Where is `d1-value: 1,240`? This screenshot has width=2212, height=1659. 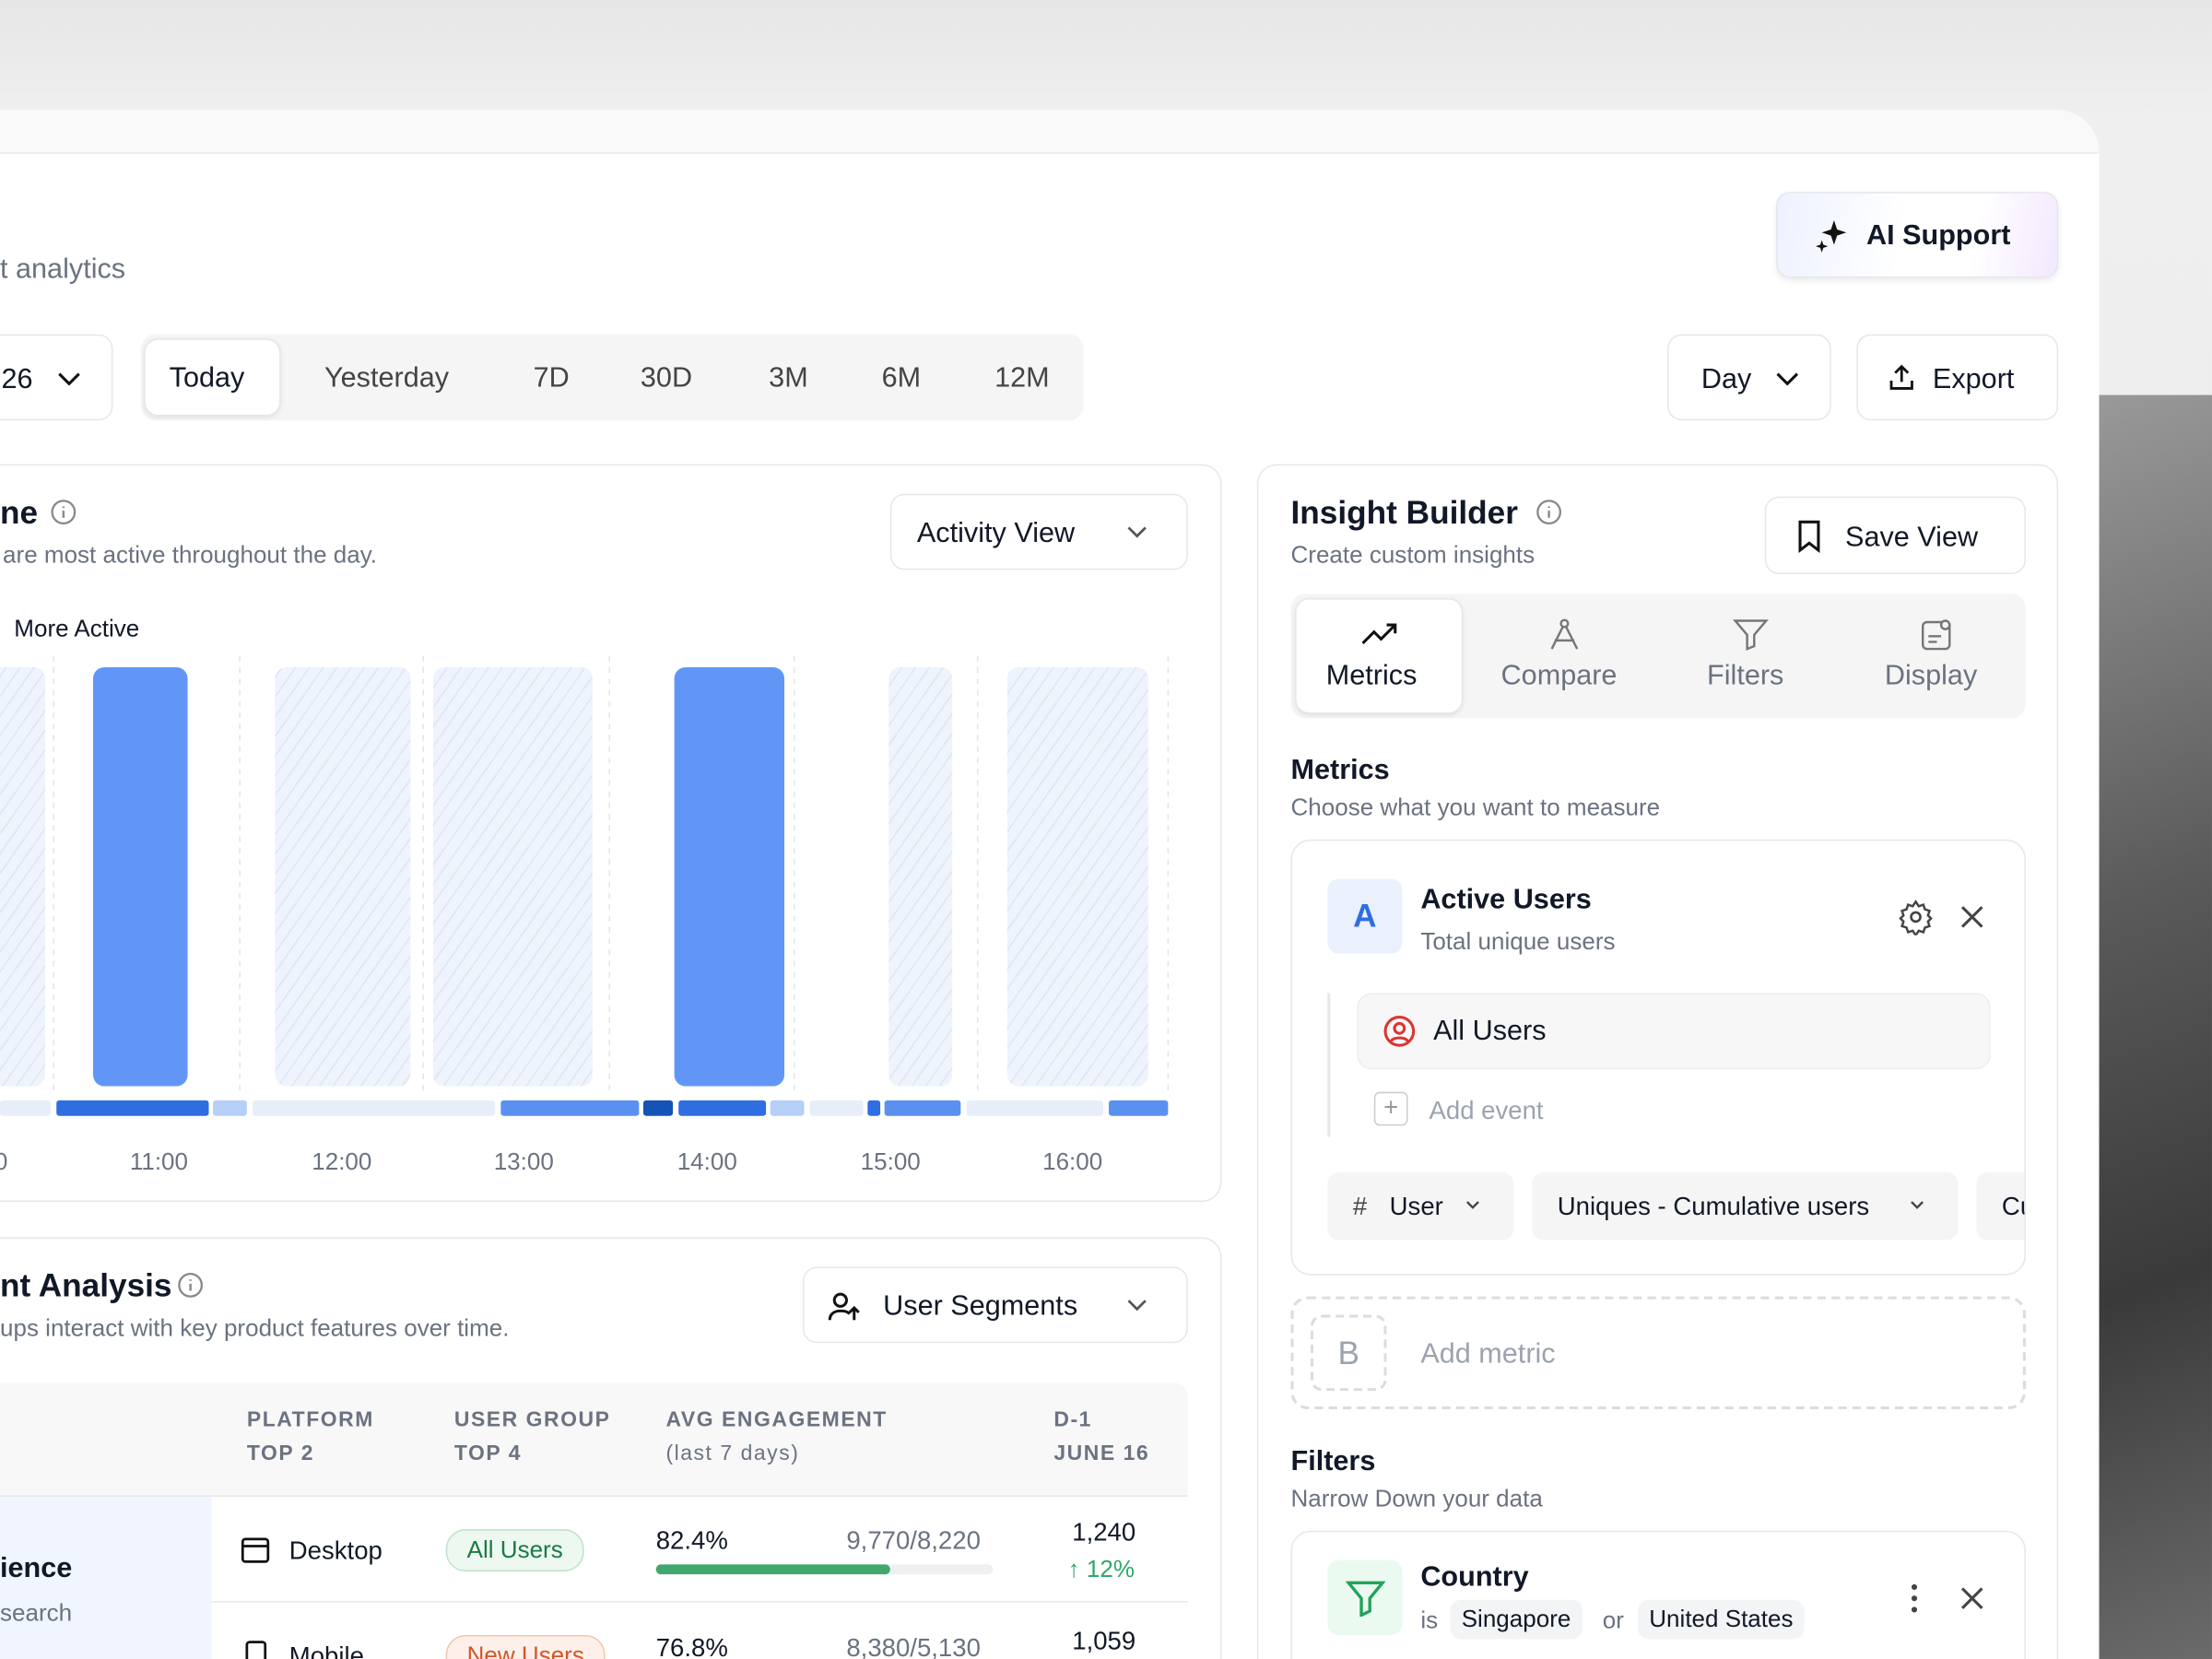 d1-value: 1,240 is located at coordinates (1104, 1532).